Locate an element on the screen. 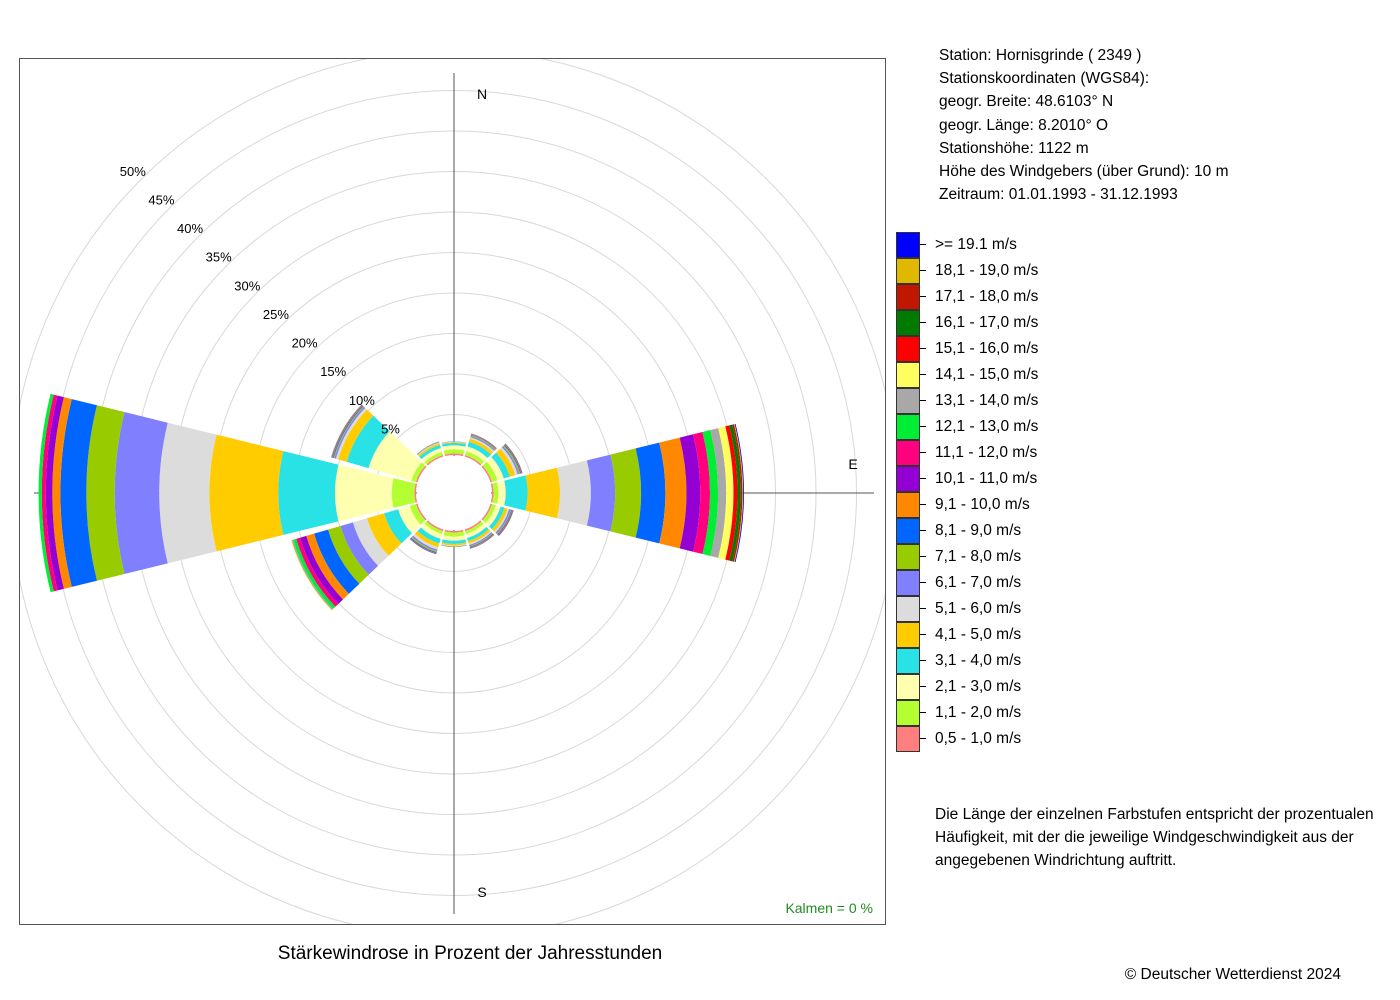 This screenshot has width=1400, height=1000. legend-label: 11,1 - 12,0 m/s is located at coordinates (986, 452).